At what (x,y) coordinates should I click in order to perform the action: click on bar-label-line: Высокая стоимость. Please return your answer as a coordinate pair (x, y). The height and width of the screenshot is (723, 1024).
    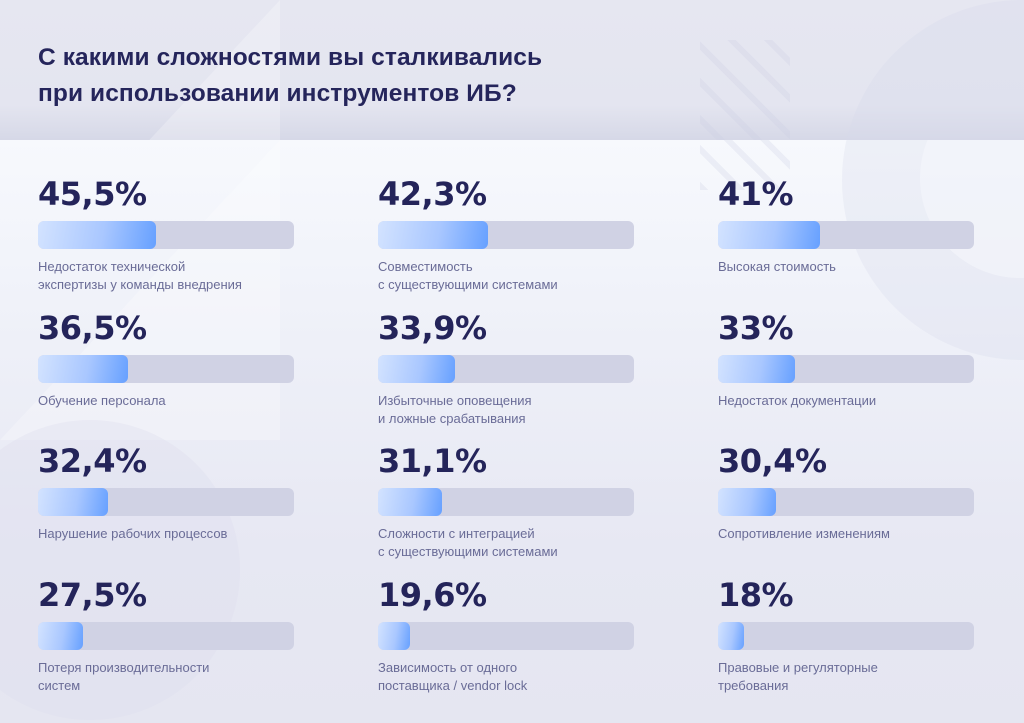
    Looking at the image, I should click on (777, 266).